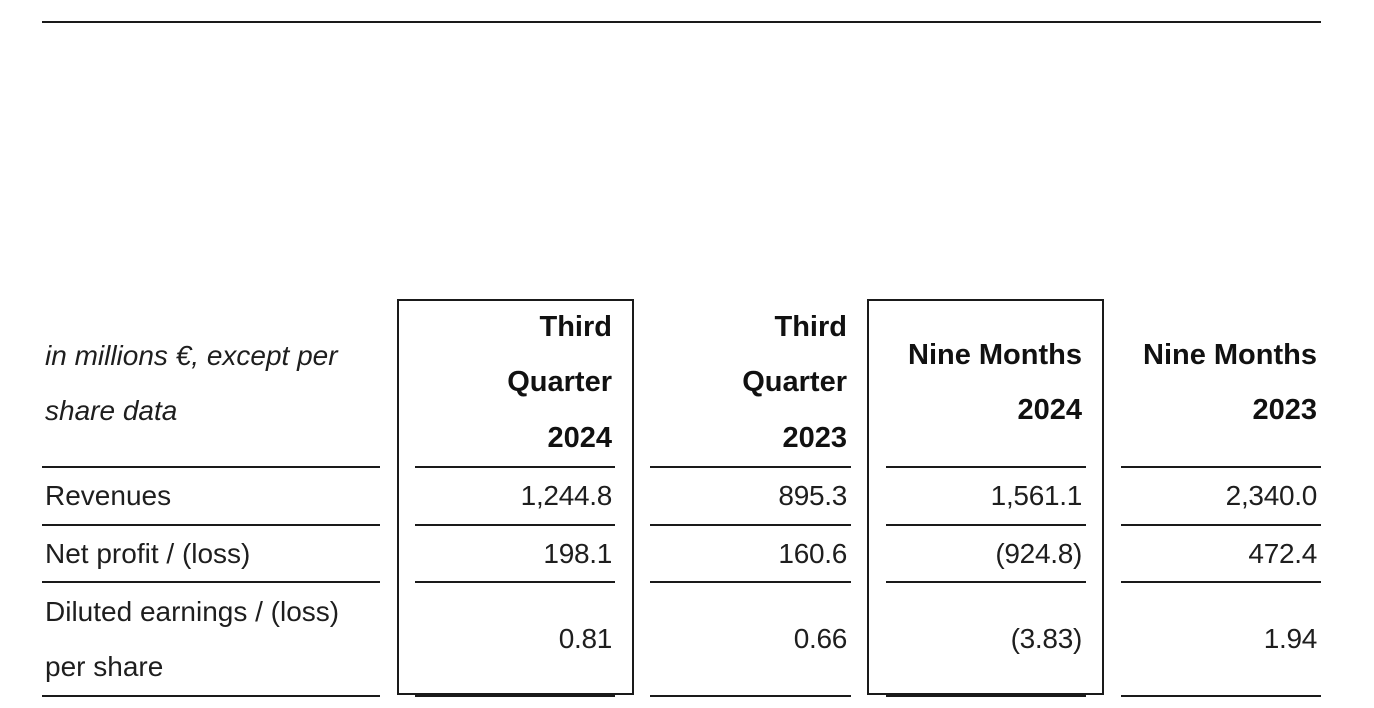 This screenshot has height=708, width=1374. I want to click on column-header-9m-2023: Nine Months 2023, so click(1221, 384).